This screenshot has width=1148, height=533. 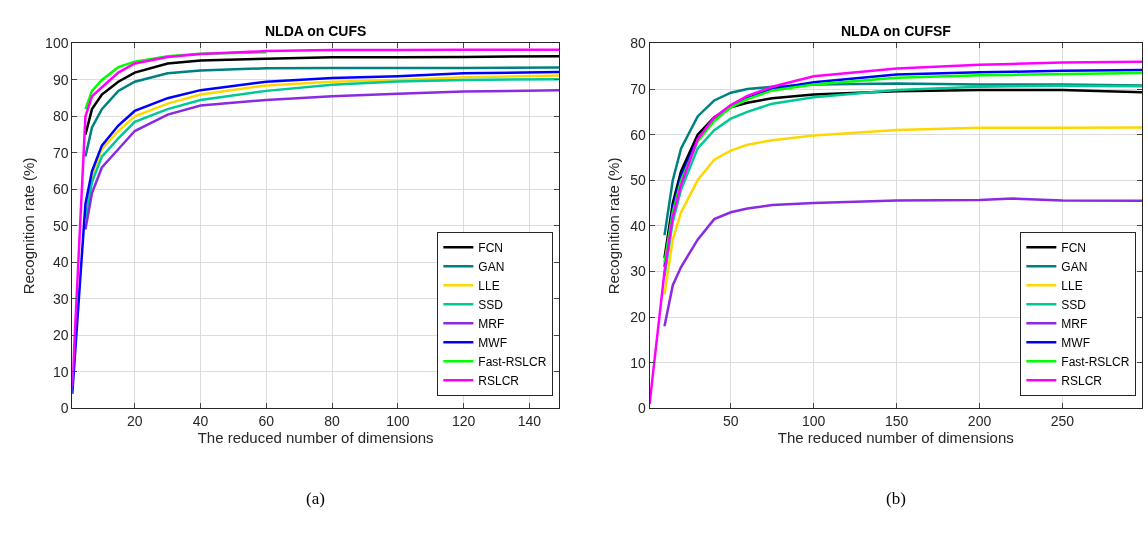 What do you see at coordinates (60, 79) in the screenshot?
I see `y-tick-label: 90` at bounding box center [60, 79].